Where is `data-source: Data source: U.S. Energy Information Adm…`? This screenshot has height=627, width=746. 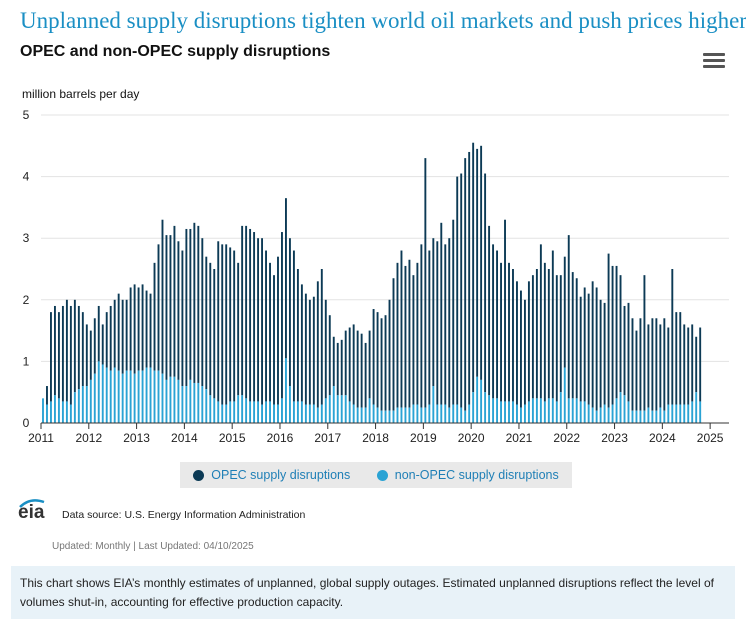
data-source: Data source: U.S. Energy Information Adm… is located at coordinates (184, 515).